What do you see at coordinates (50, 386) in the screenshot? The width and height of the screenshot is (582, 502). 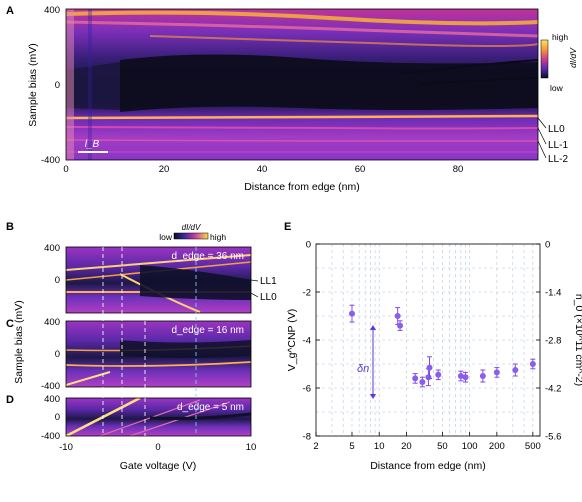 I see `panel-c-ytick: -400` at bounding box center [50, 386].